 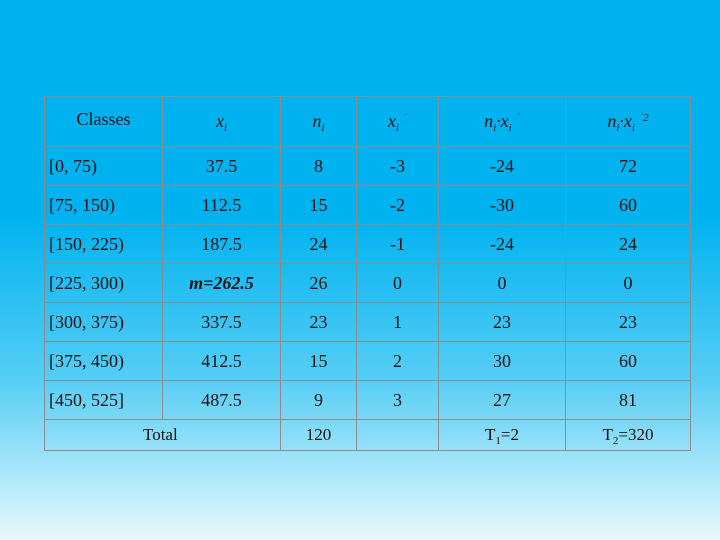 What do you see at coordinates (318, 121) in the screenshot?
I see `header-ni: ni` at bounding box center [318, 121].